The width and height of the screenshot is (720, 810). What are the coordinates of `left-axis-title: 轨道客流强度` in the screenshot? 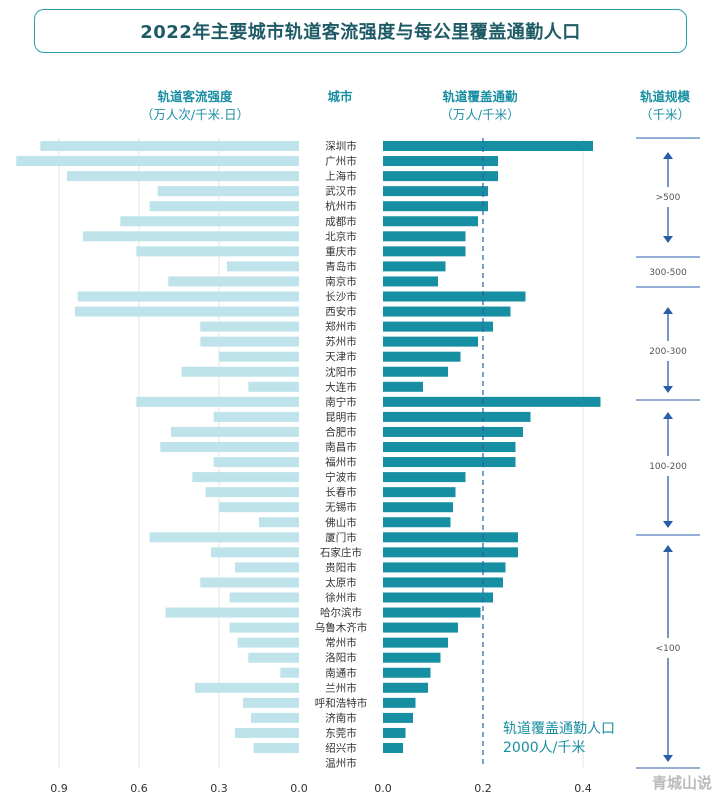 It's located at (195, 96).